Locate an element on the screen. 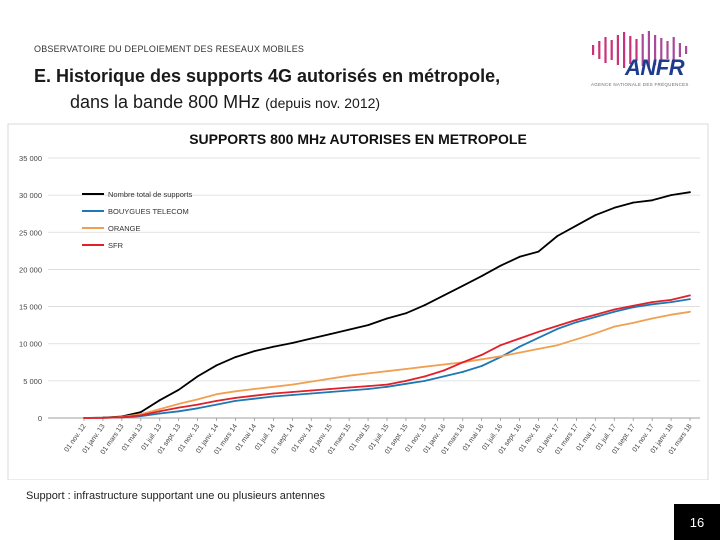 This screenshot has width=720, height=540. y-tick-label: 35 000 is located at coordinates (30, 158).